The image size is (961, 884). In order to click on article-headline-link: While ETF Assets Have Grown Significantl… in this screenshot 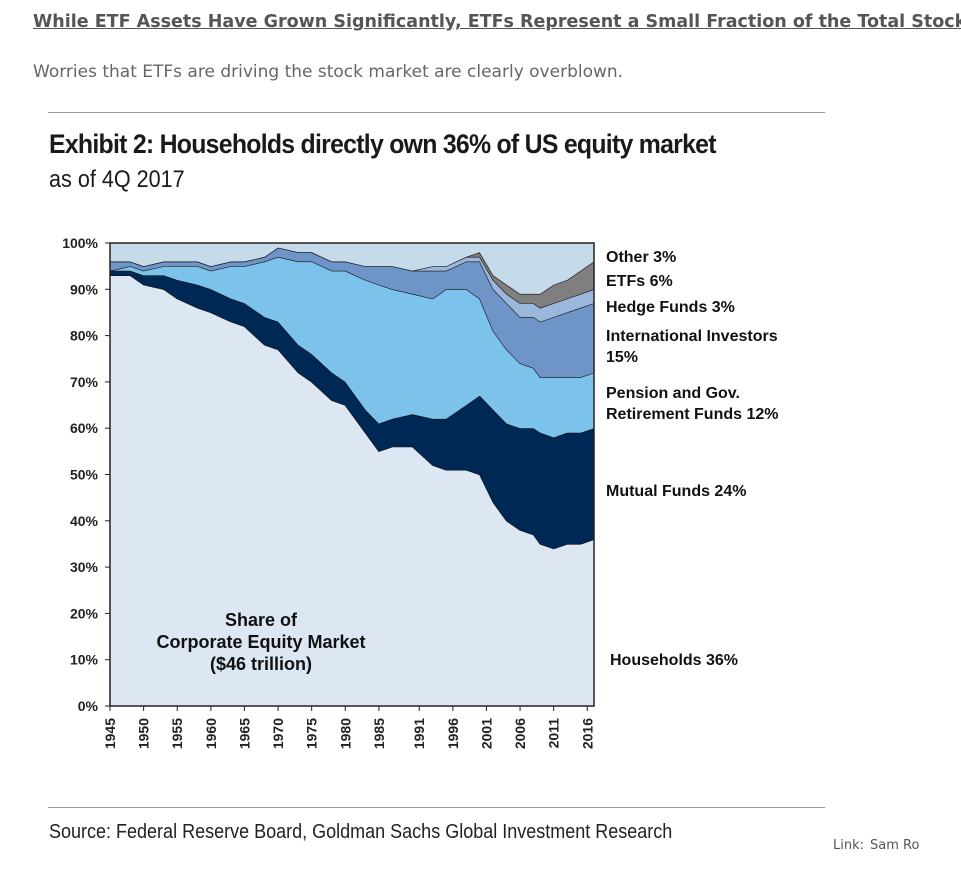, I will do `click(497, 22)`.